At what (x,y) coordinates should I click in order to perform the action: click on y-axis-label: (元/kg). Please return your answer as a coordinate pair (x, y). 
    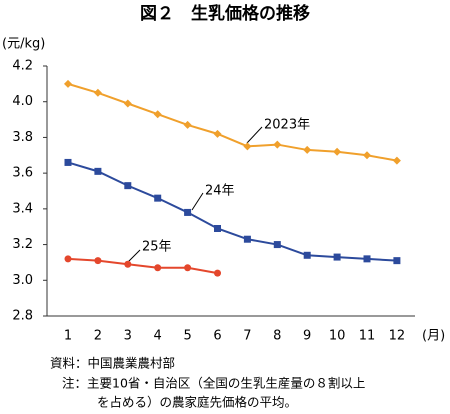
    Looking at the image, I should click on (23, 44).